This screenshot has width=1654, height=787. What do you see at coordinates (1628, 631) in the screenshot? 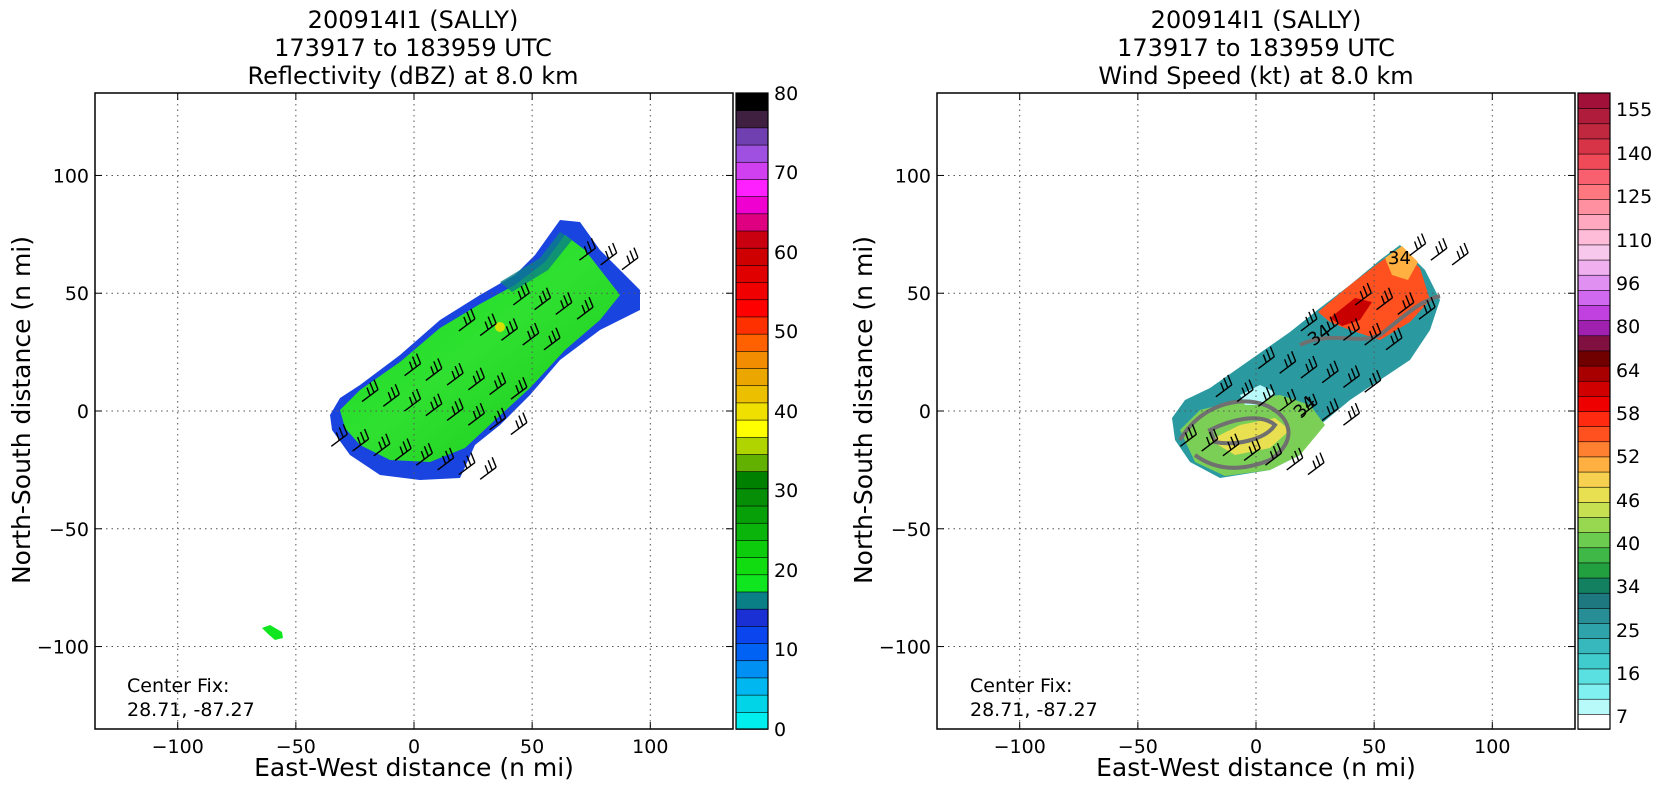
I see `colorbar-label-25: 25` at bounding box center [1628, 631].